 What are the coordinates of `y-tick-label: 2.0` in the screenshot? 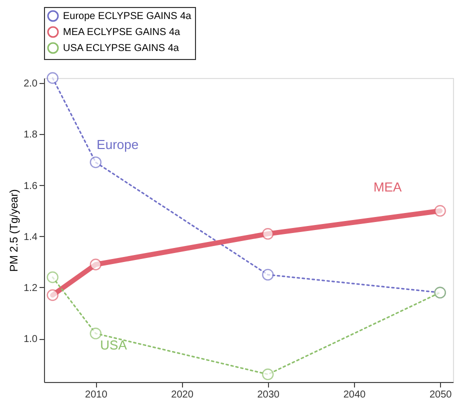 It's located at (31, 84).